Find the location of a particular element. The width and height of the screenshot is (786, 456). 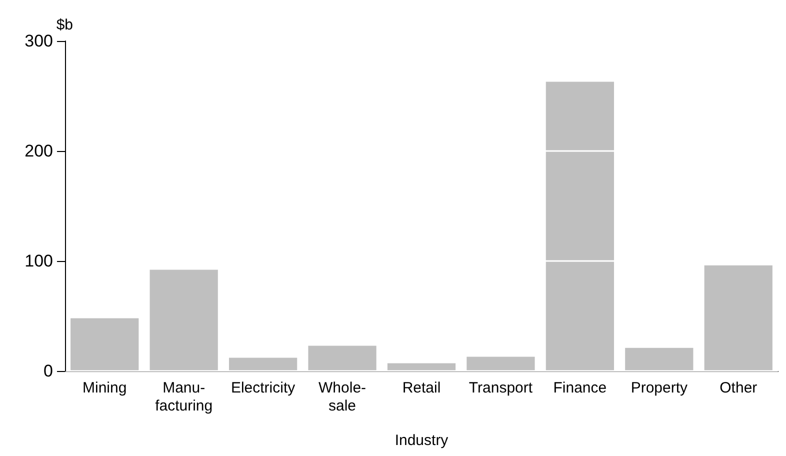

y-tick-label: 300 is located at coordinates (38, 41).